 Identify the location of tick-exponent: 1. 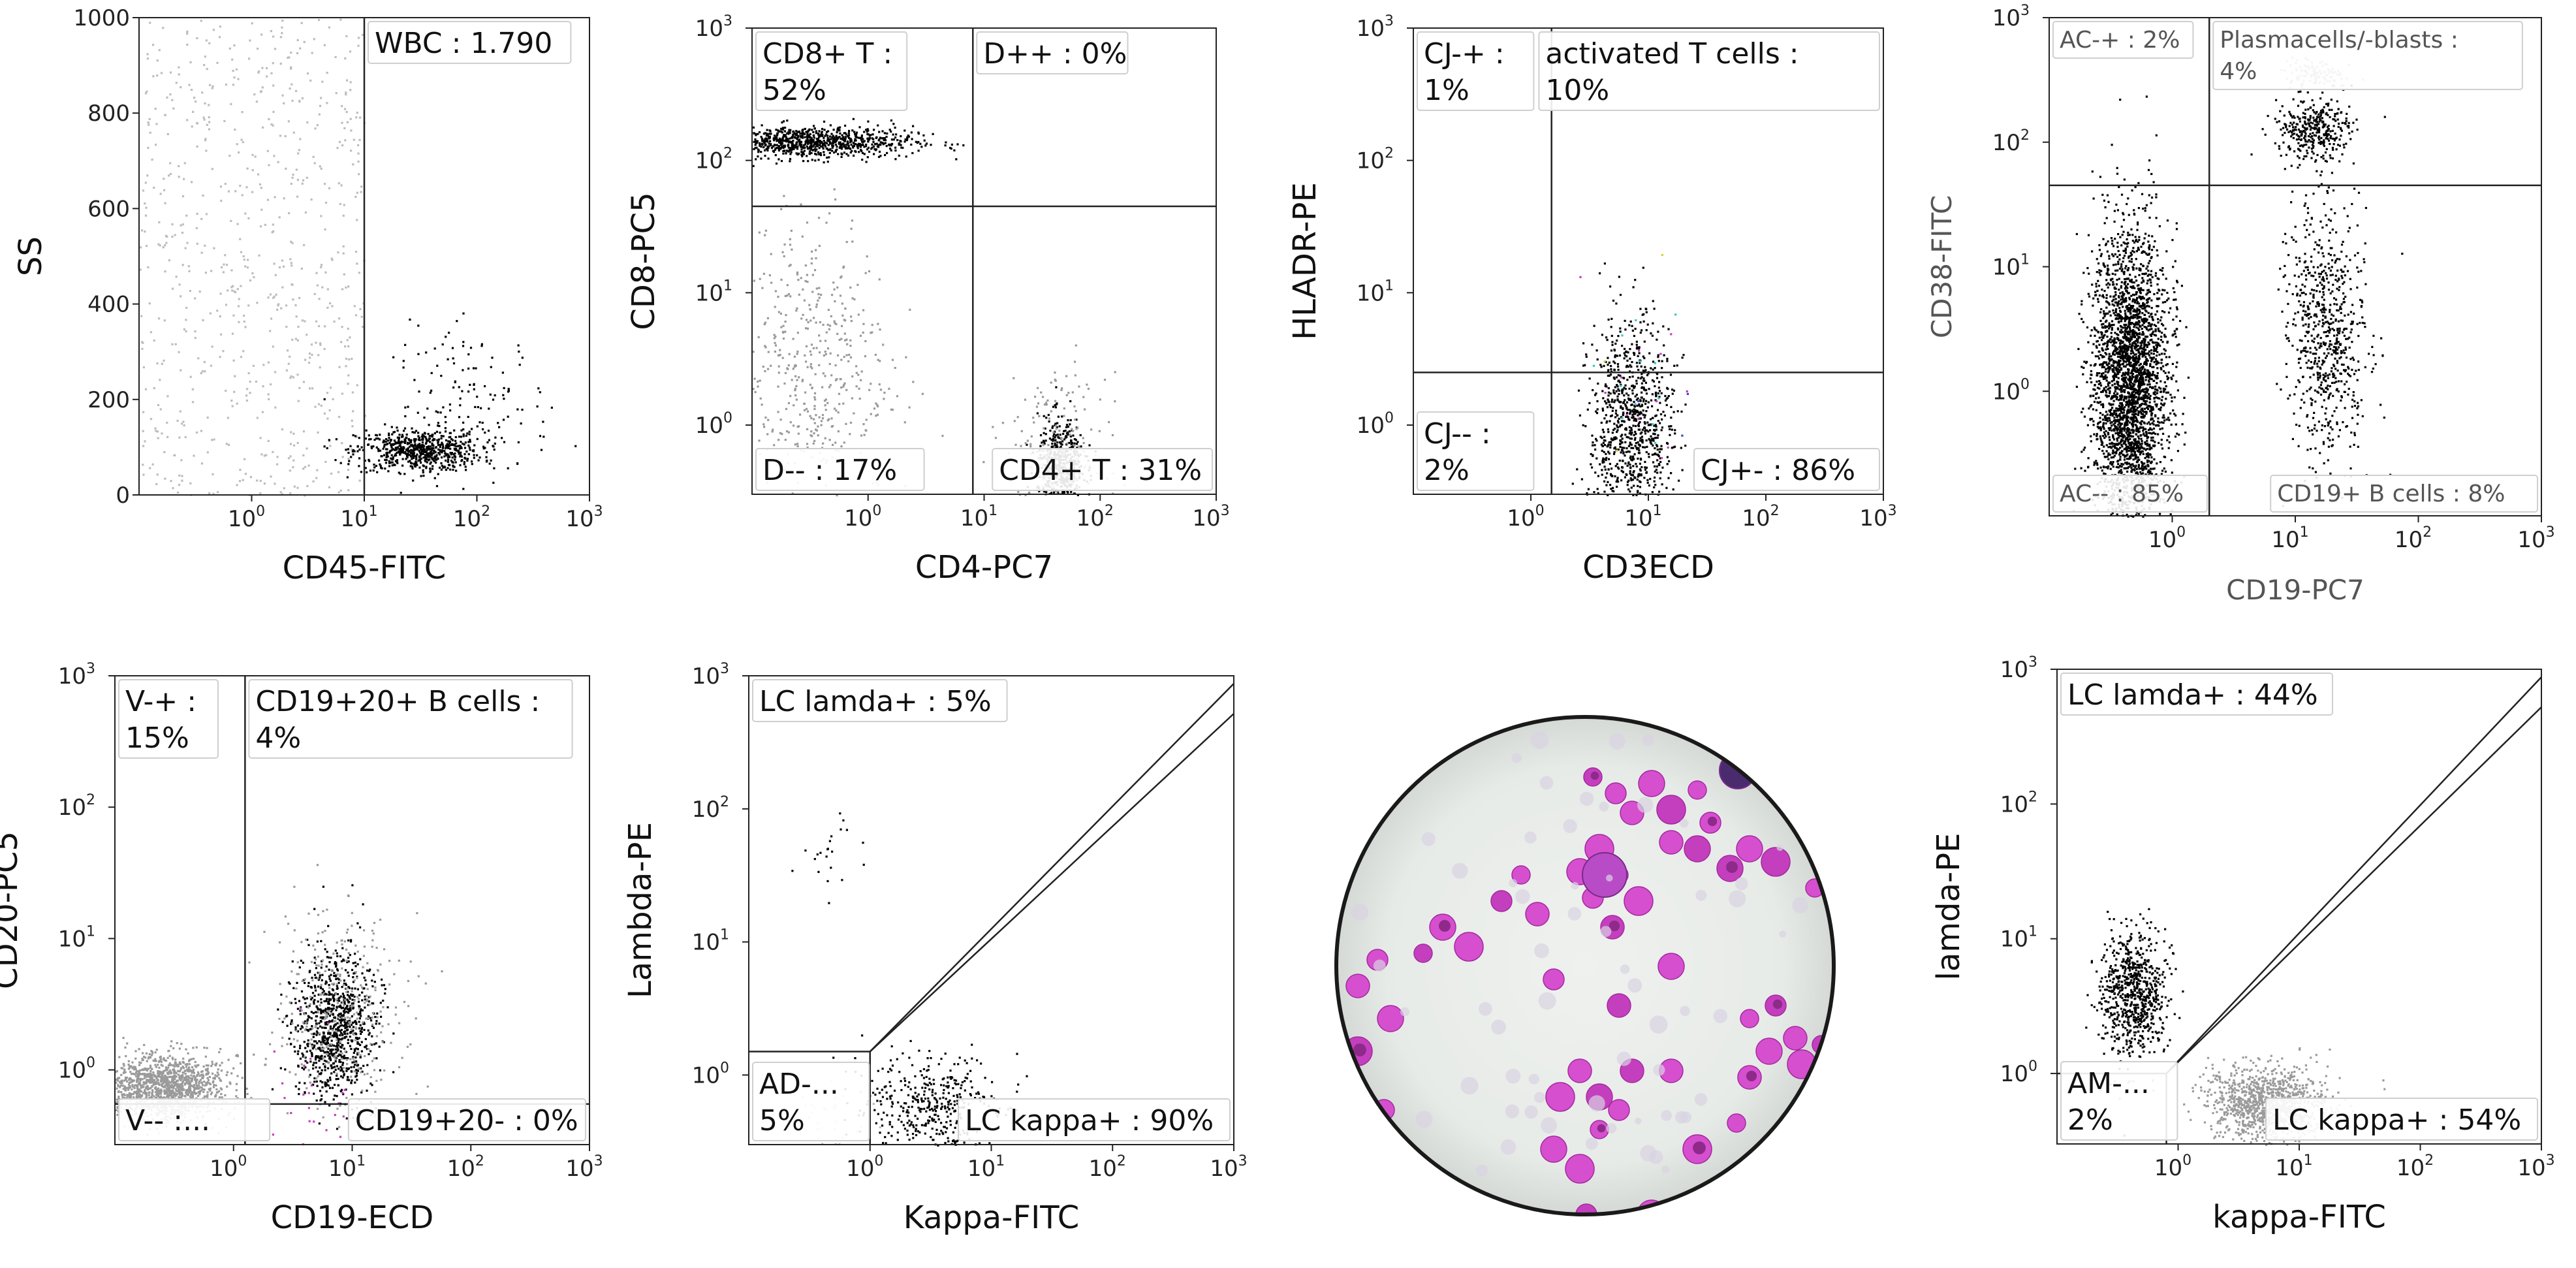
(1657, 511).